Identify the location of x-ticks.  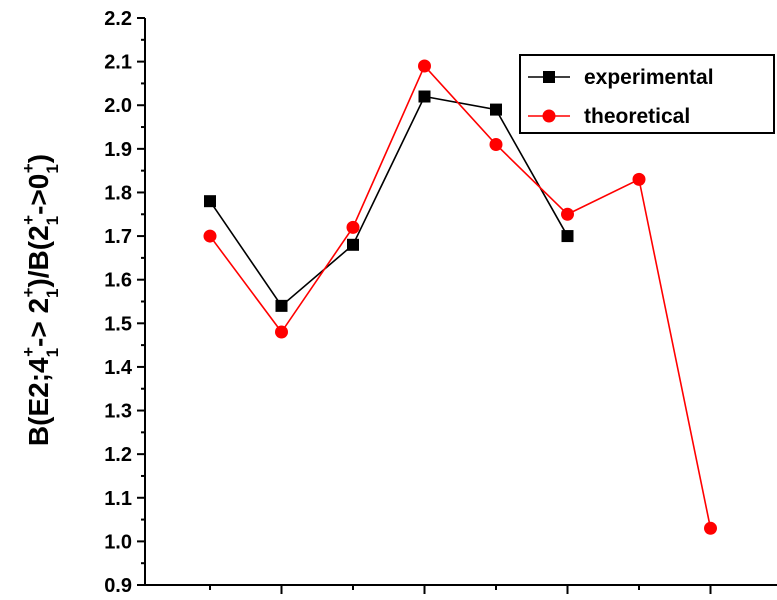
(460, 589).